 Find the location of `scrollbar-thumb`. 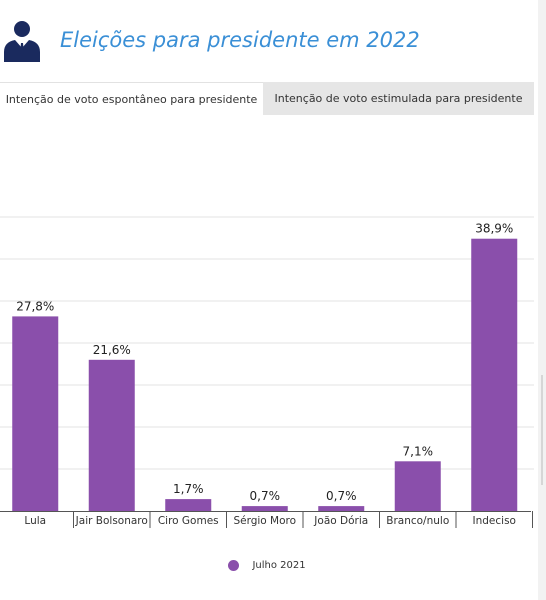

scrollbar-thumb is located at coordinates (542, 430).